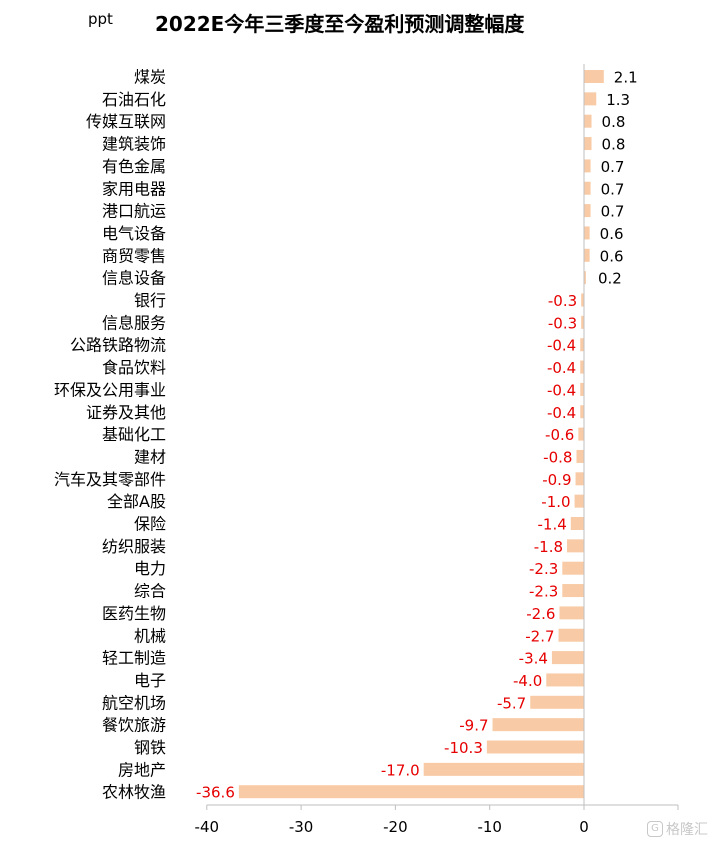  What do you see at coordinates (134, 144) in the screenshot?
I see `category-label: 建筑装饰` at bounding box center [134, 144].